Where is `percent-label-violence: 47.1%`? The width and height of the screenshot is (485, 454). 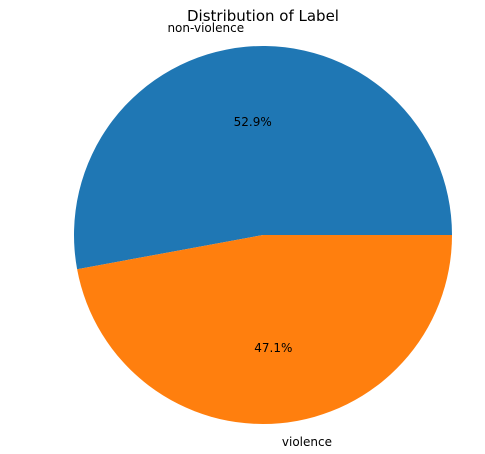 percent-label-violence: 47.1% is located at coordinates (273, 348).